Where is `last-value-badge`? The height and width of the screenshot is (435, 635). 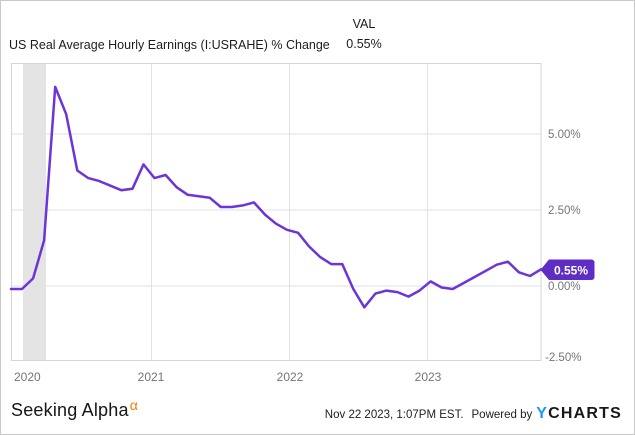
last-value-badge is located at coordinates (567, 269).